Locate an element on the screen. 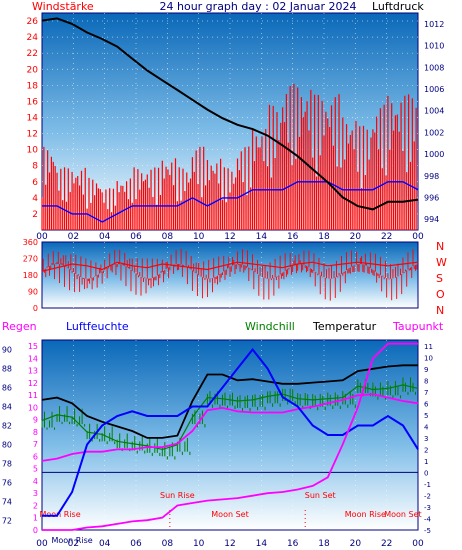  header-right: Luftdruck is located at coordinates (398, 6).